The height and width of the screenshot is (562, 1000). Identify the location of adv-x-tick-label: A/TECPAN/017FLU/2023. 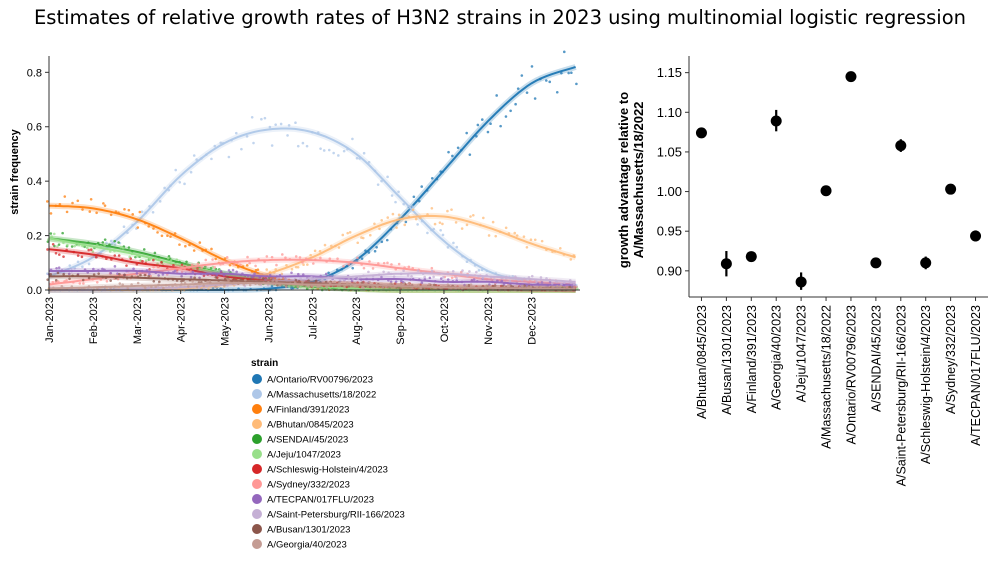
(976, 375).